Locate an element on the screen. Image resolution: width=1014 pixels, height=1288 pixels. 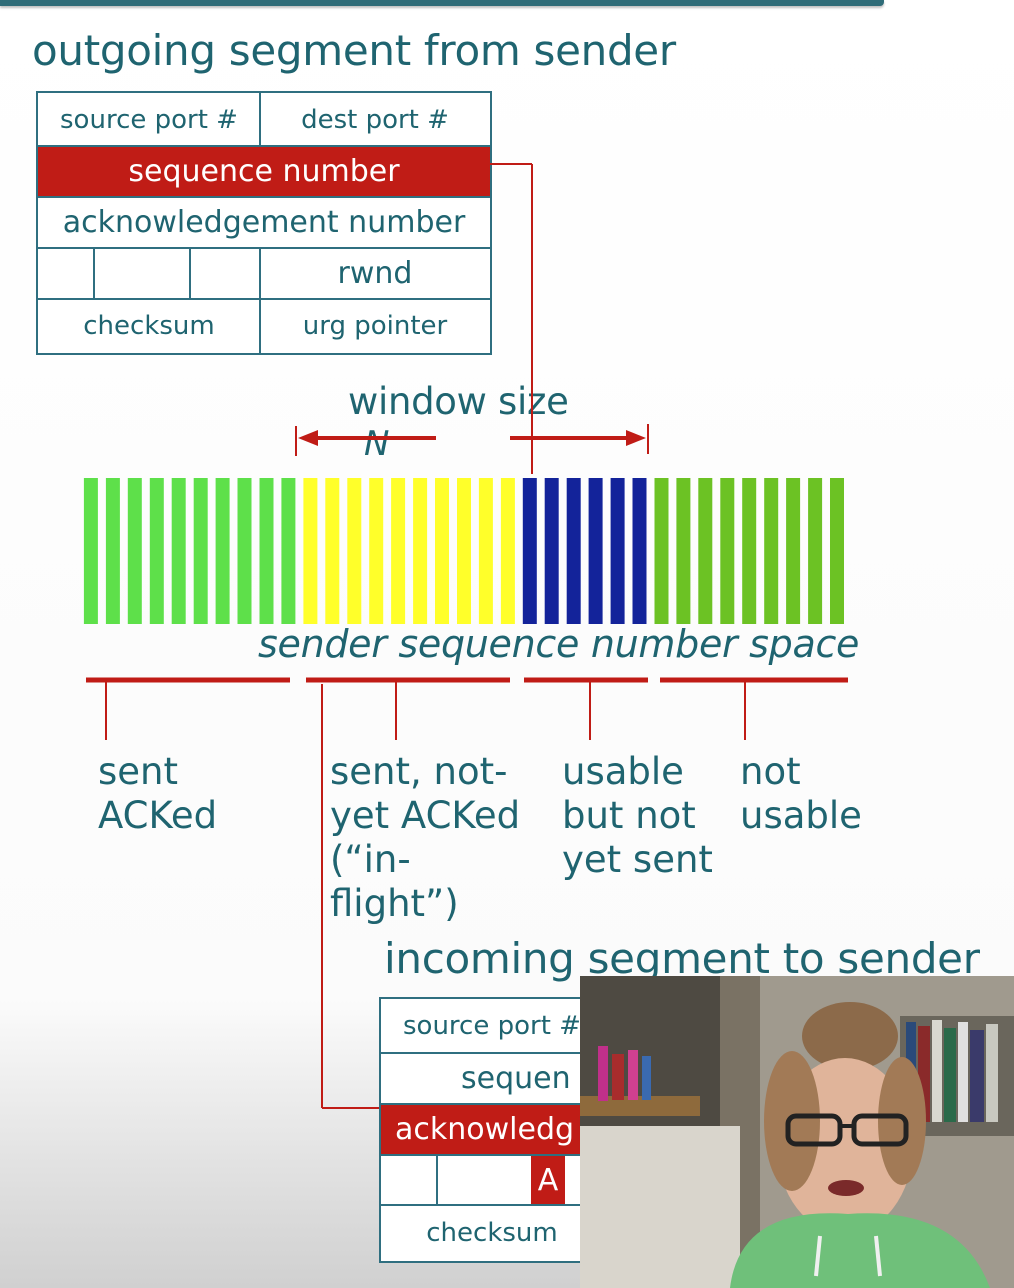
incoming-checksum-field: checksum is located at coordinates (492, 1233).